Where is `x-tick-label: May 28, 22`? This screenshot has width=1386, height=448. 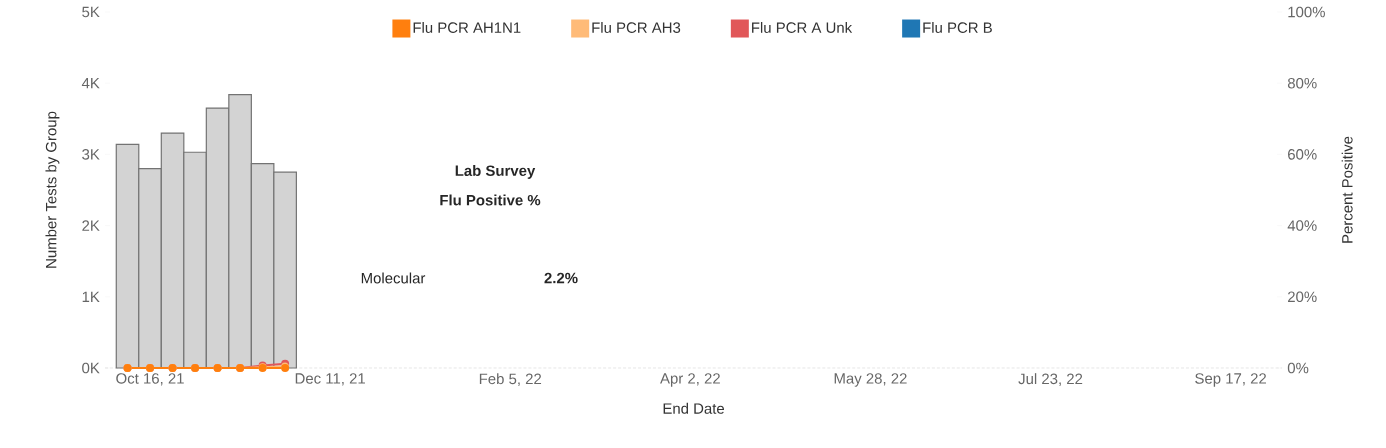 x-tick-label: May 28, 22 is located at coordinates (870, 380).